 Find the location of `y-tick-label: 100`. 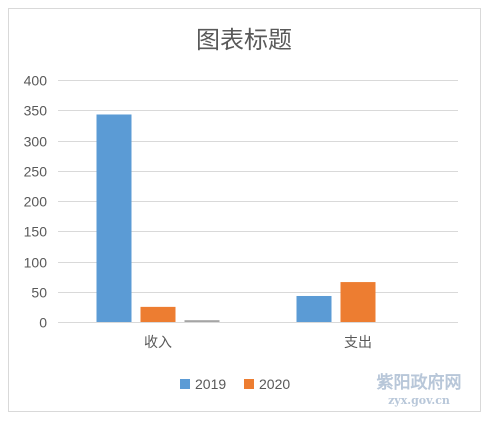

y-tick-label: 100 is located at coordinates (36, 263).